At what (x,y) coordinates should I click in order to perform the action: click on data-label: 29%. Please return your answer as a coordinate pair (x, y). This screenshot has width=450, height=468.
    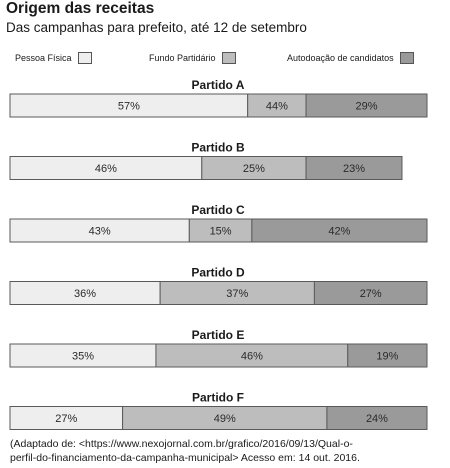
    Looking at the image, I should click on (367, 107).